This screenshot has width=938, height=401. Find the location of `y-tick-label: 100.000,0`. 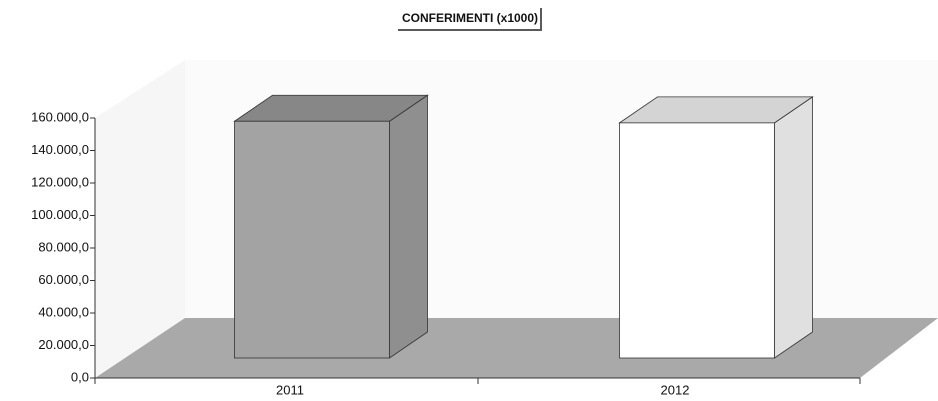

y-tick-label: 100.000,0 is located at coordinates (60, 214).